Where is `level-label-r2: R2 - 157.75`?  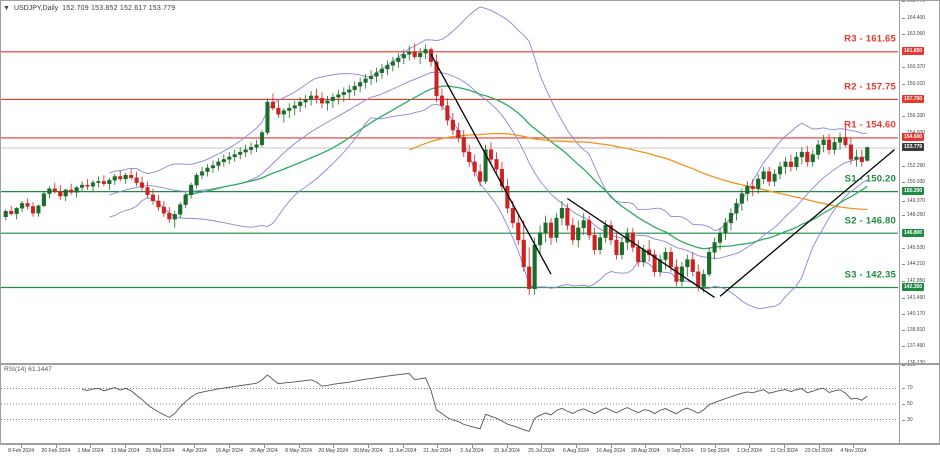 level-label-r2: R2 - 157.75 is located at coordinates (870, 87).